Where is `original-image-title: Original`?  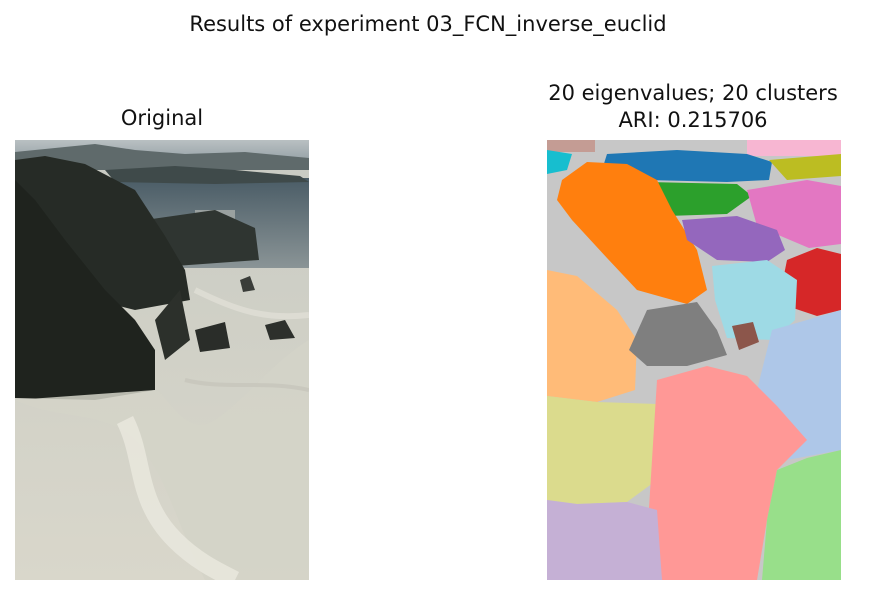 original-image-title: Original is located at coordinates (162, 118).